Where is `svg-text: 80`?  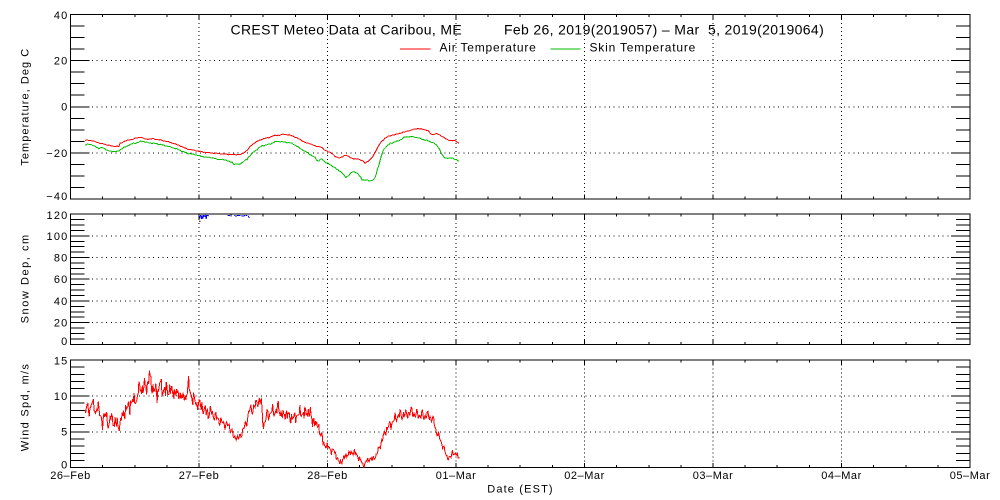
svg-text: 80 is located at coordinates (61, 259).